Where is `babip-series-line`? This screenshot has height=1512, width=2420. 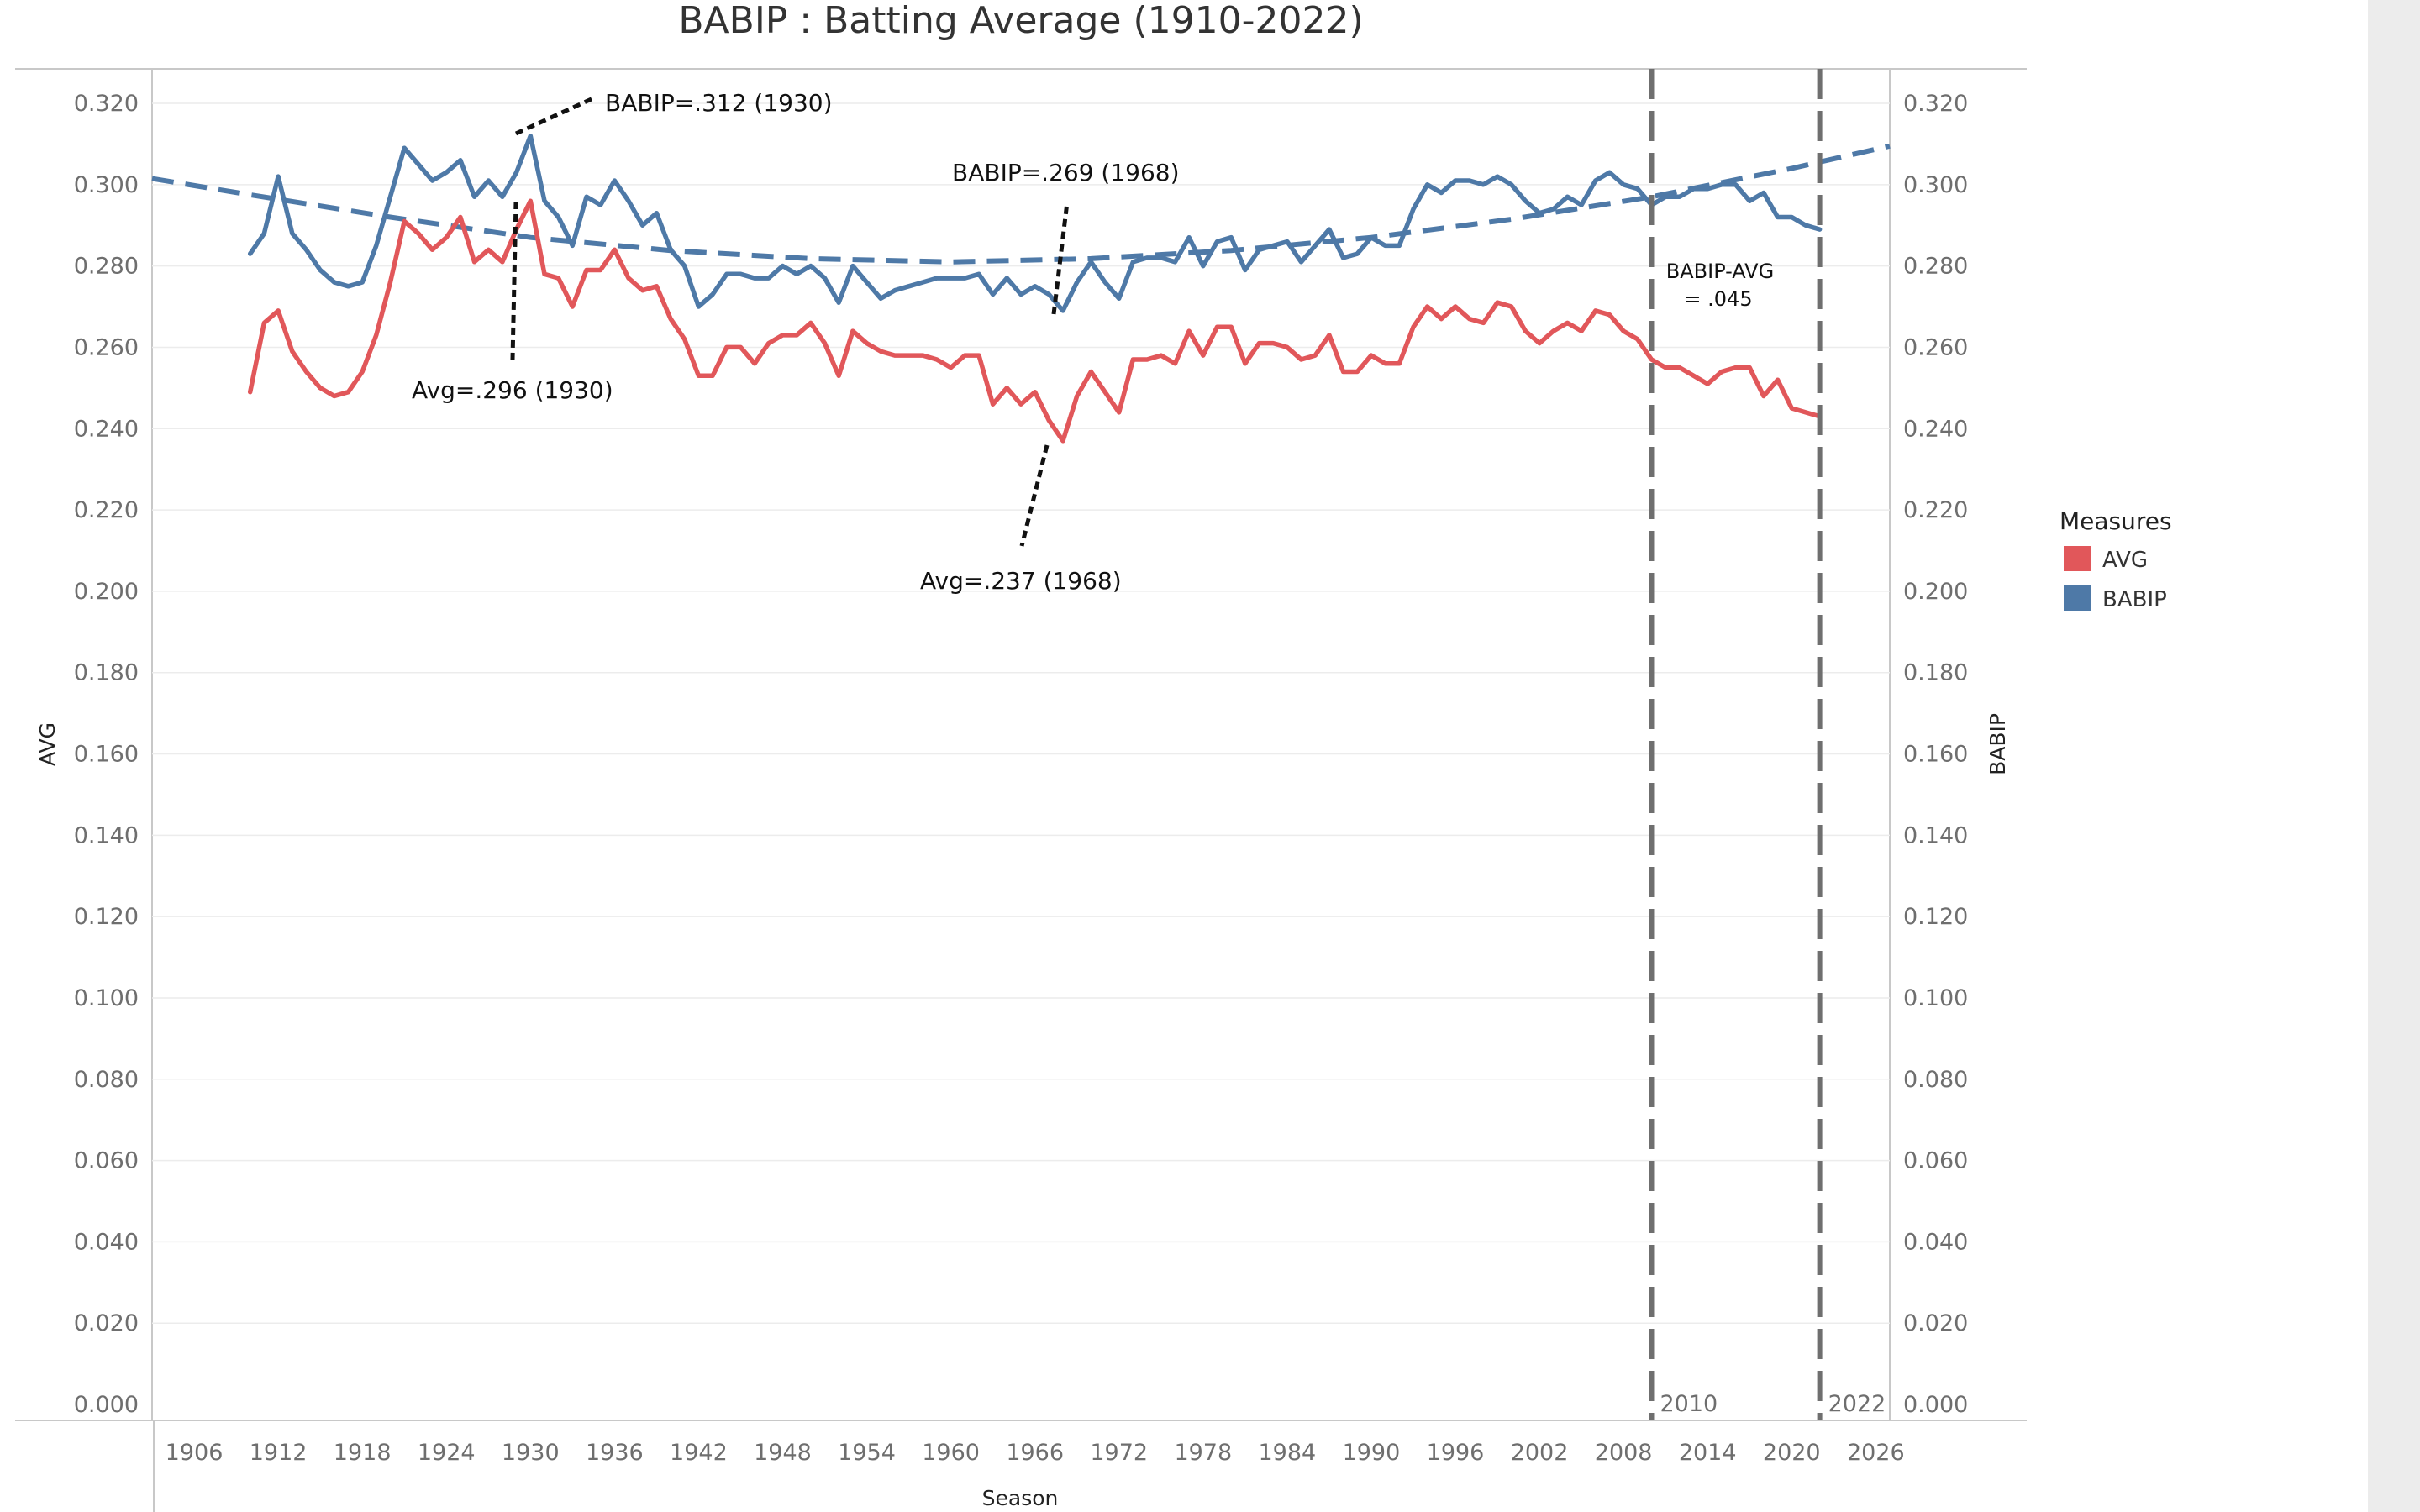 babip-series-line is located at coordinates (1035, 223).